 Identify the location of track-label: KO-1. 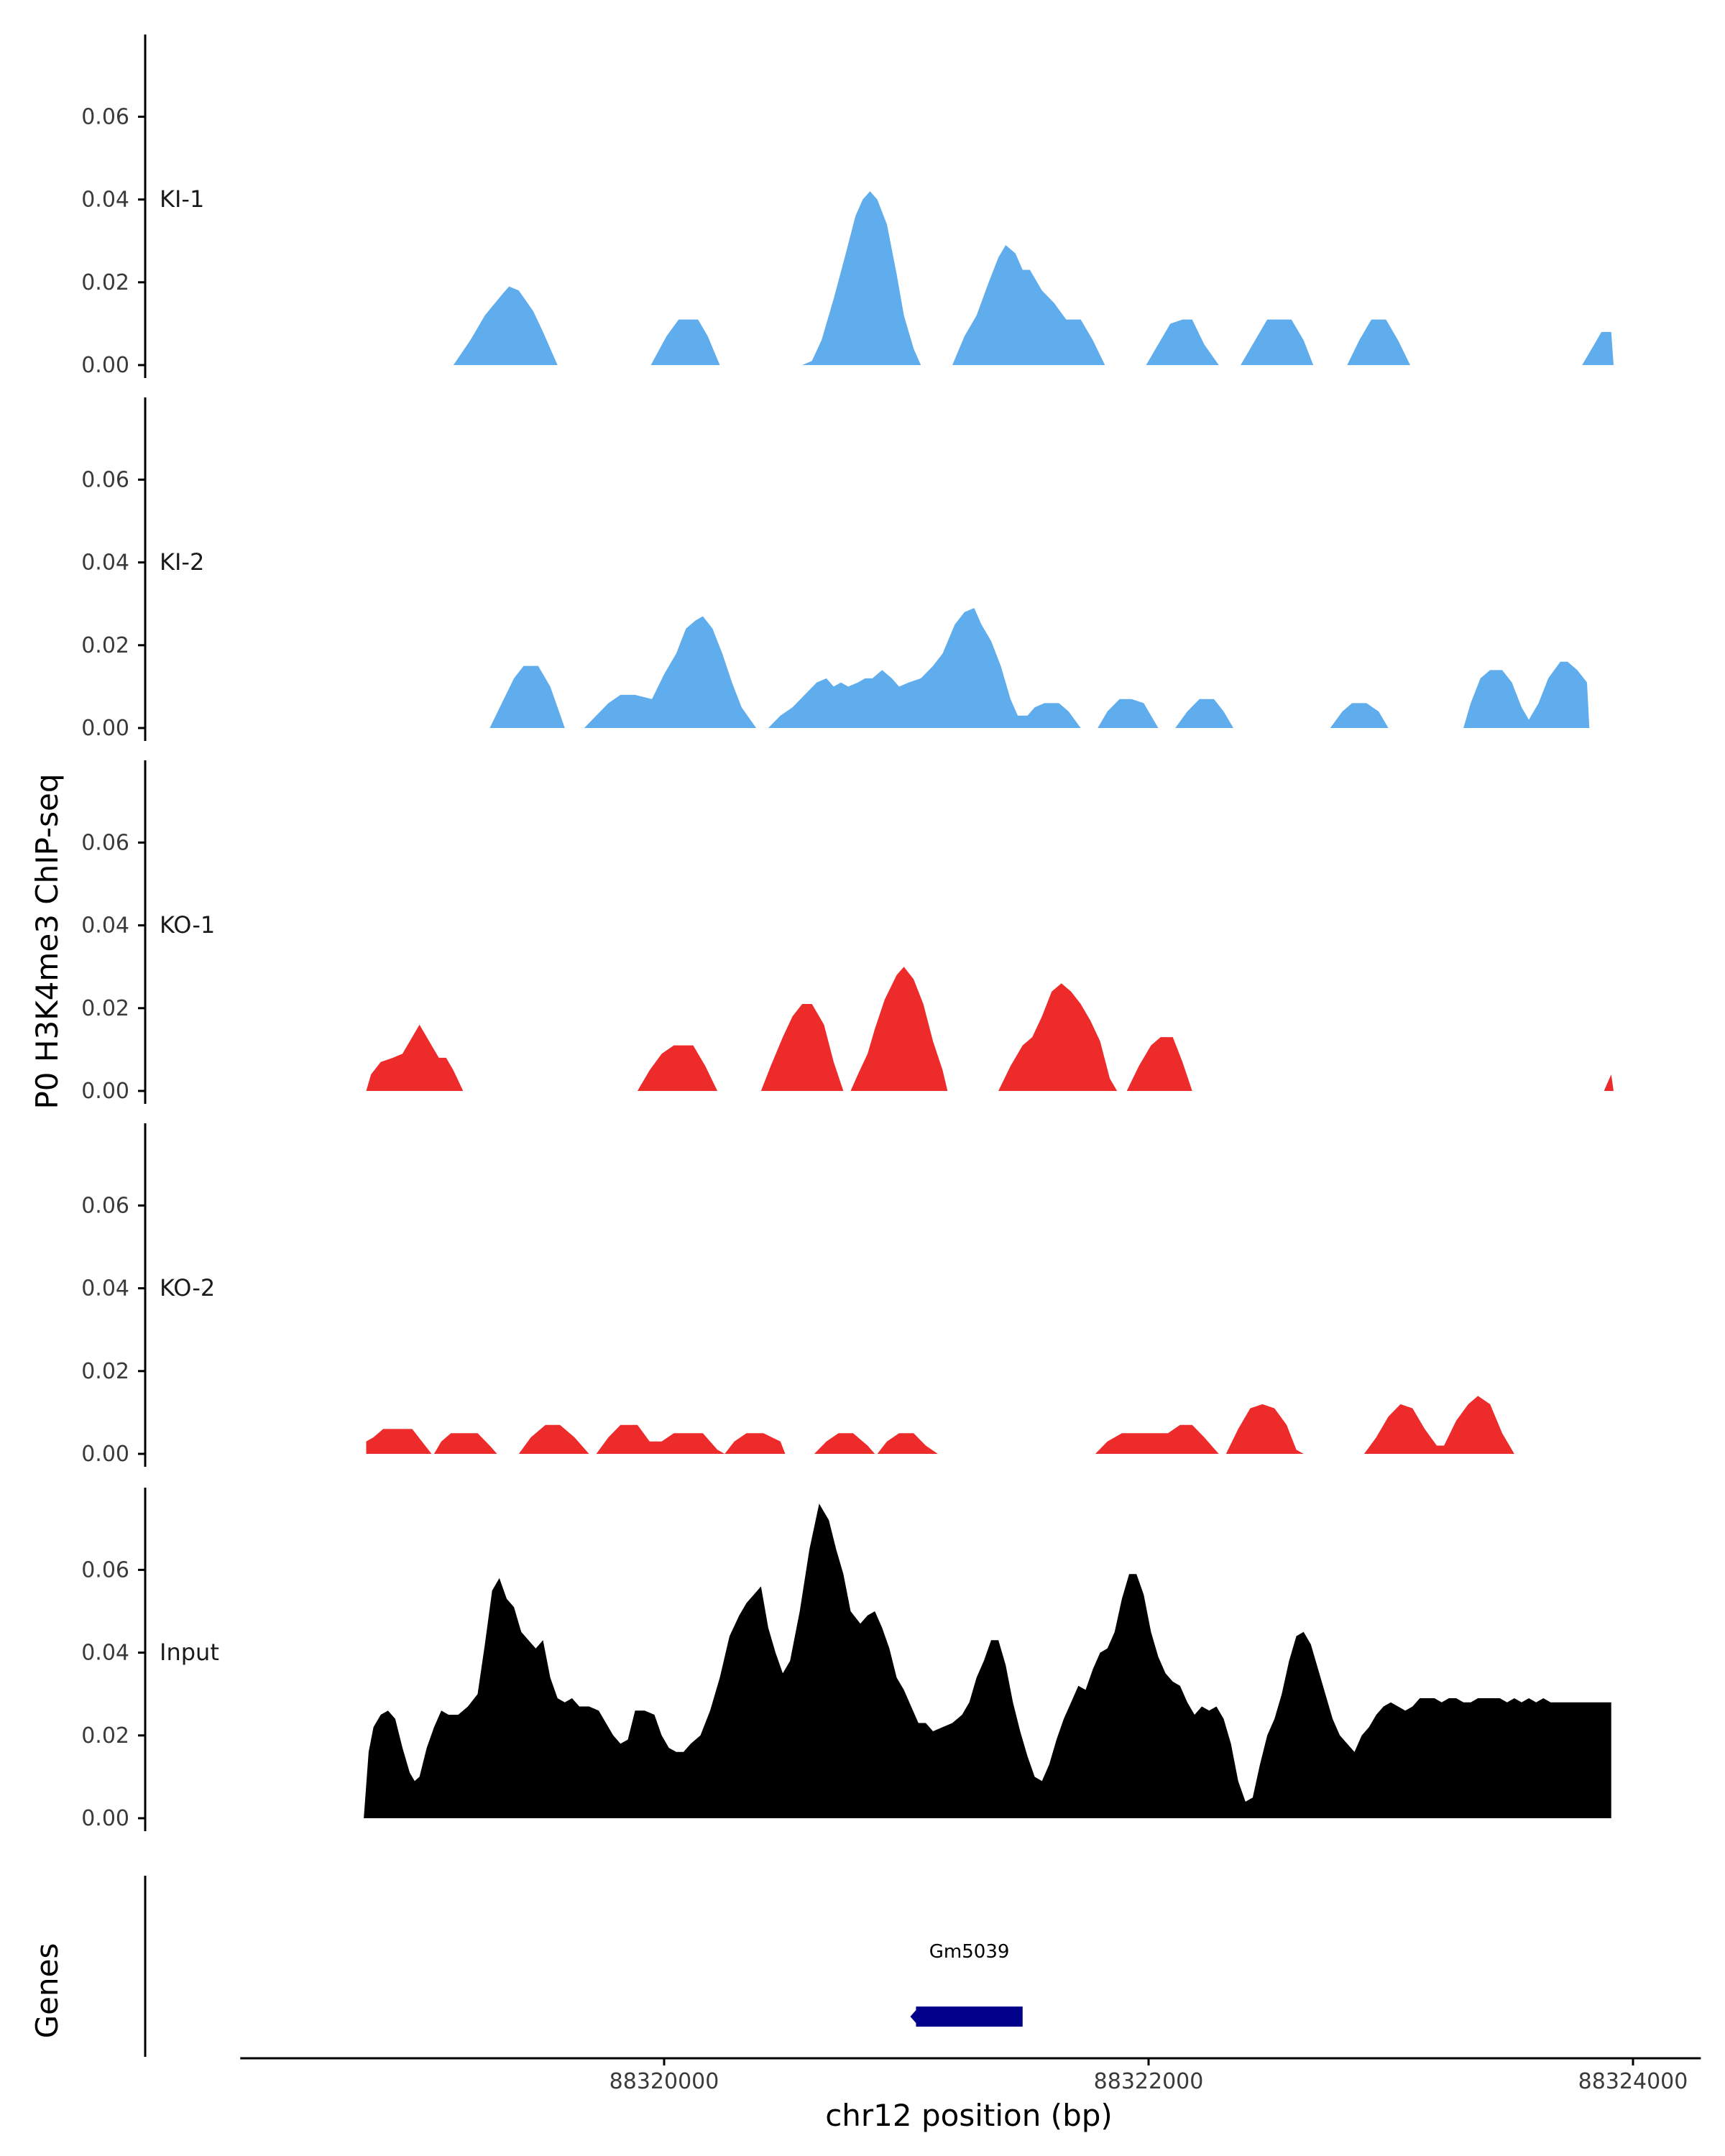
(187, 925).